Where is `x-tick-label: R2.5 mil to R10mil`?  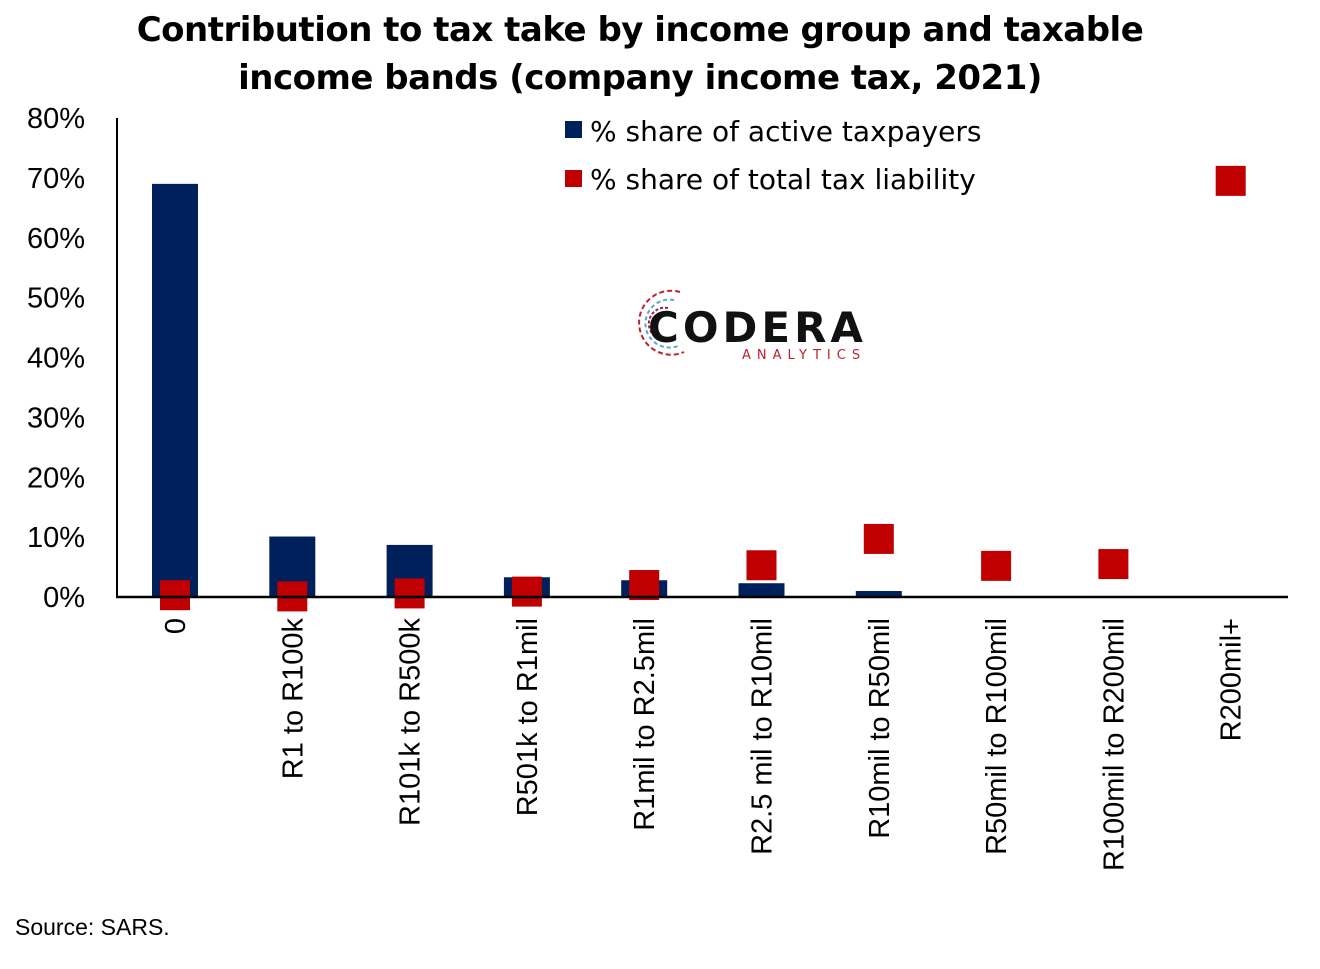 x-tick-label: R2.5 mil to R10mil is located at coordinates (763, 736).